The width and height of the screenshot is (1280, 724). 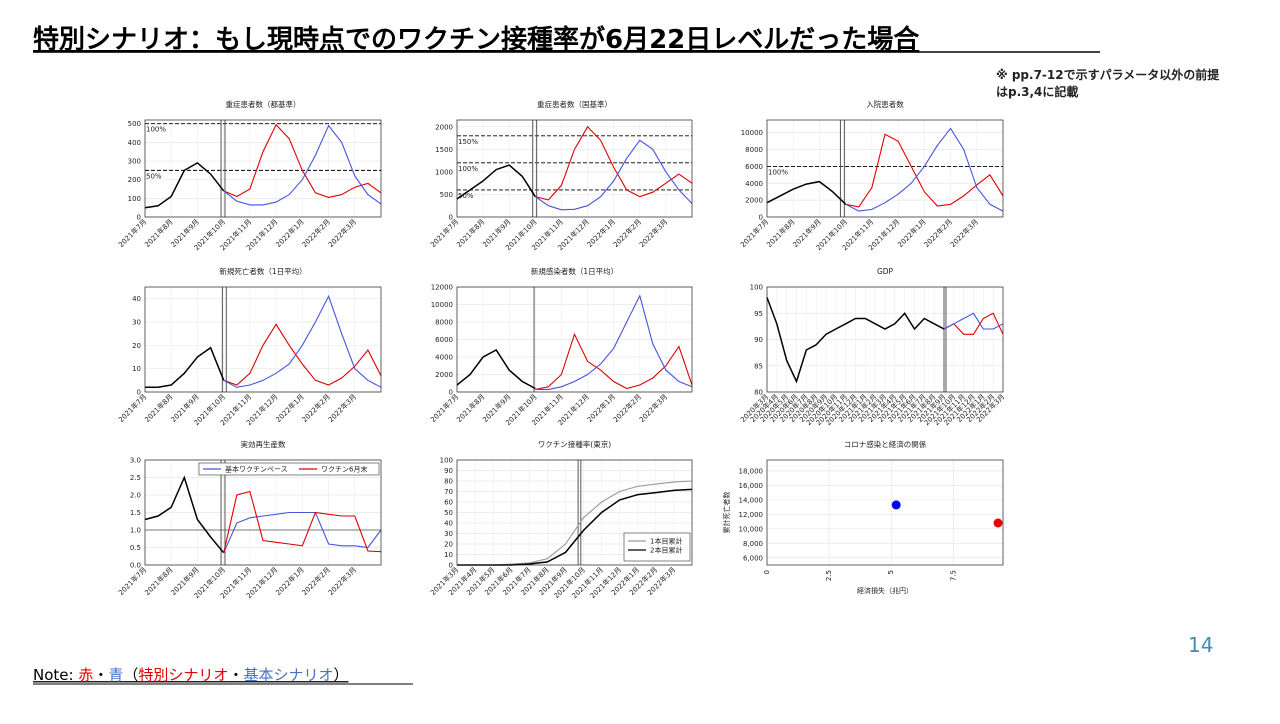 What do you see at coordinates (135, 478) in the screenshot?
I see `y-tick-label: 2.5` at bounding box center [135, 478].